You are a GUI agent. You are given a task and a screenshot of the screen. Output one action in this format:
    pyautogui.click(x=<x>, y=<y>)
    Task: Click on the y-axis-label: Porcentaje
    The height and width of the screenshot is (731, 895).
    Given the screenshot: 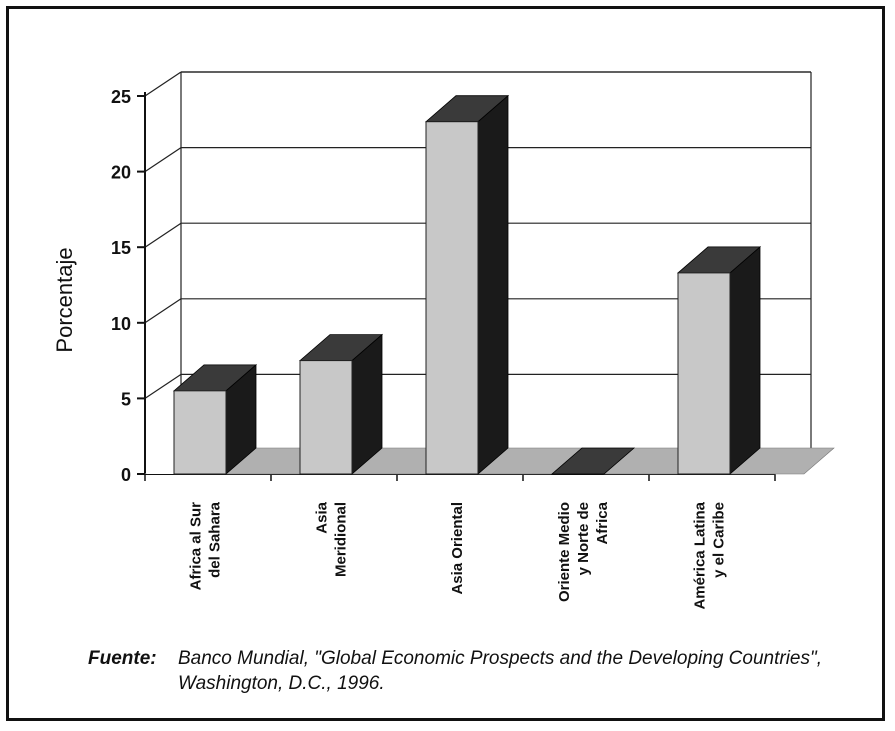 What is the action you would take?
    pyautogui.click(x=64, y=299)
    